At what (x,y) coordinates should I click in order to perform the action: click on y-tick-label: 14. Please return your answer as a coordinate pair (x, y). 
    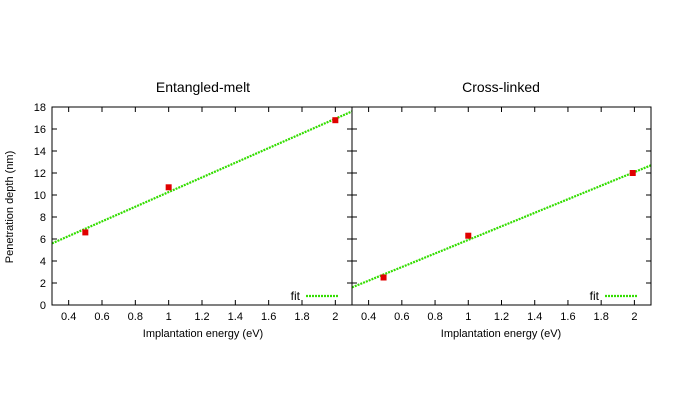
    Looking at the image, I should click on (40, 152).